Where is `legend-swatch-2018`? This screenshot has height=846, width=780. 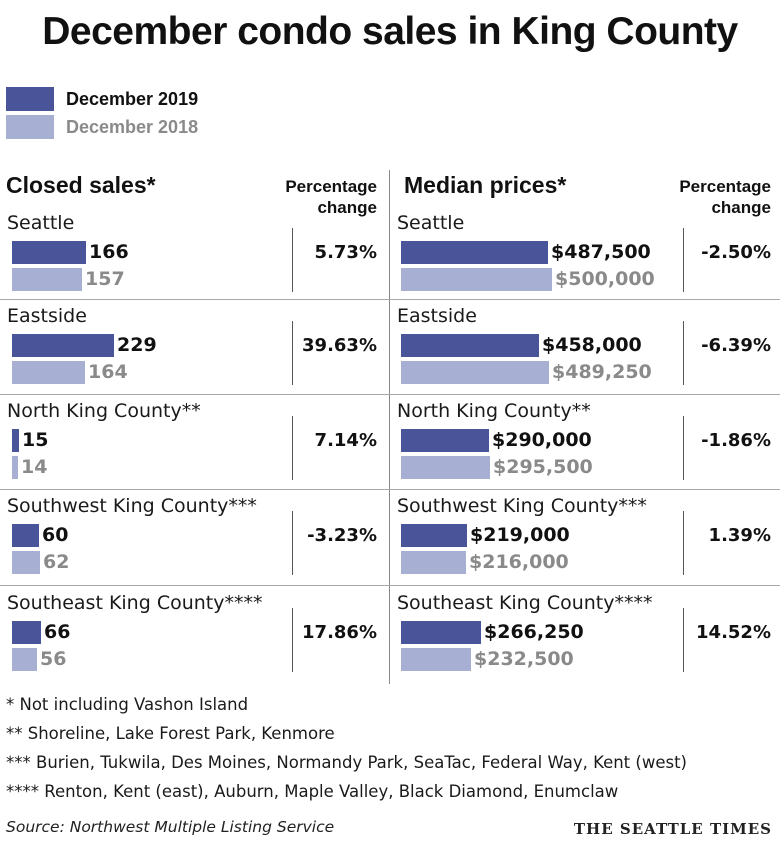 legend-swatch-2018 is located at coordinates (30, 127).